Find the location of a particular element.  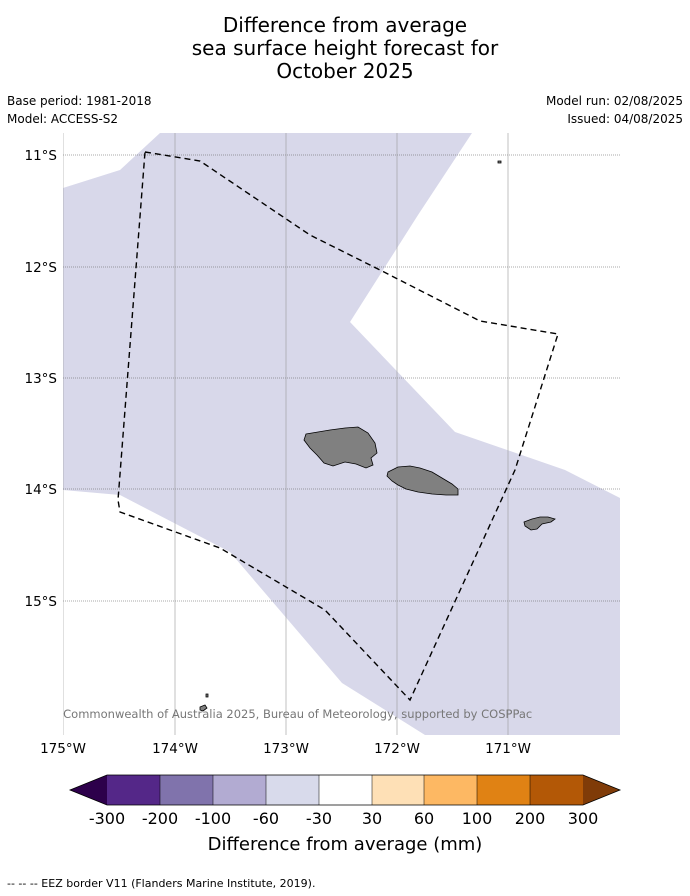

colorbar-tick-label: -100 is located at coordinates (213, 818).